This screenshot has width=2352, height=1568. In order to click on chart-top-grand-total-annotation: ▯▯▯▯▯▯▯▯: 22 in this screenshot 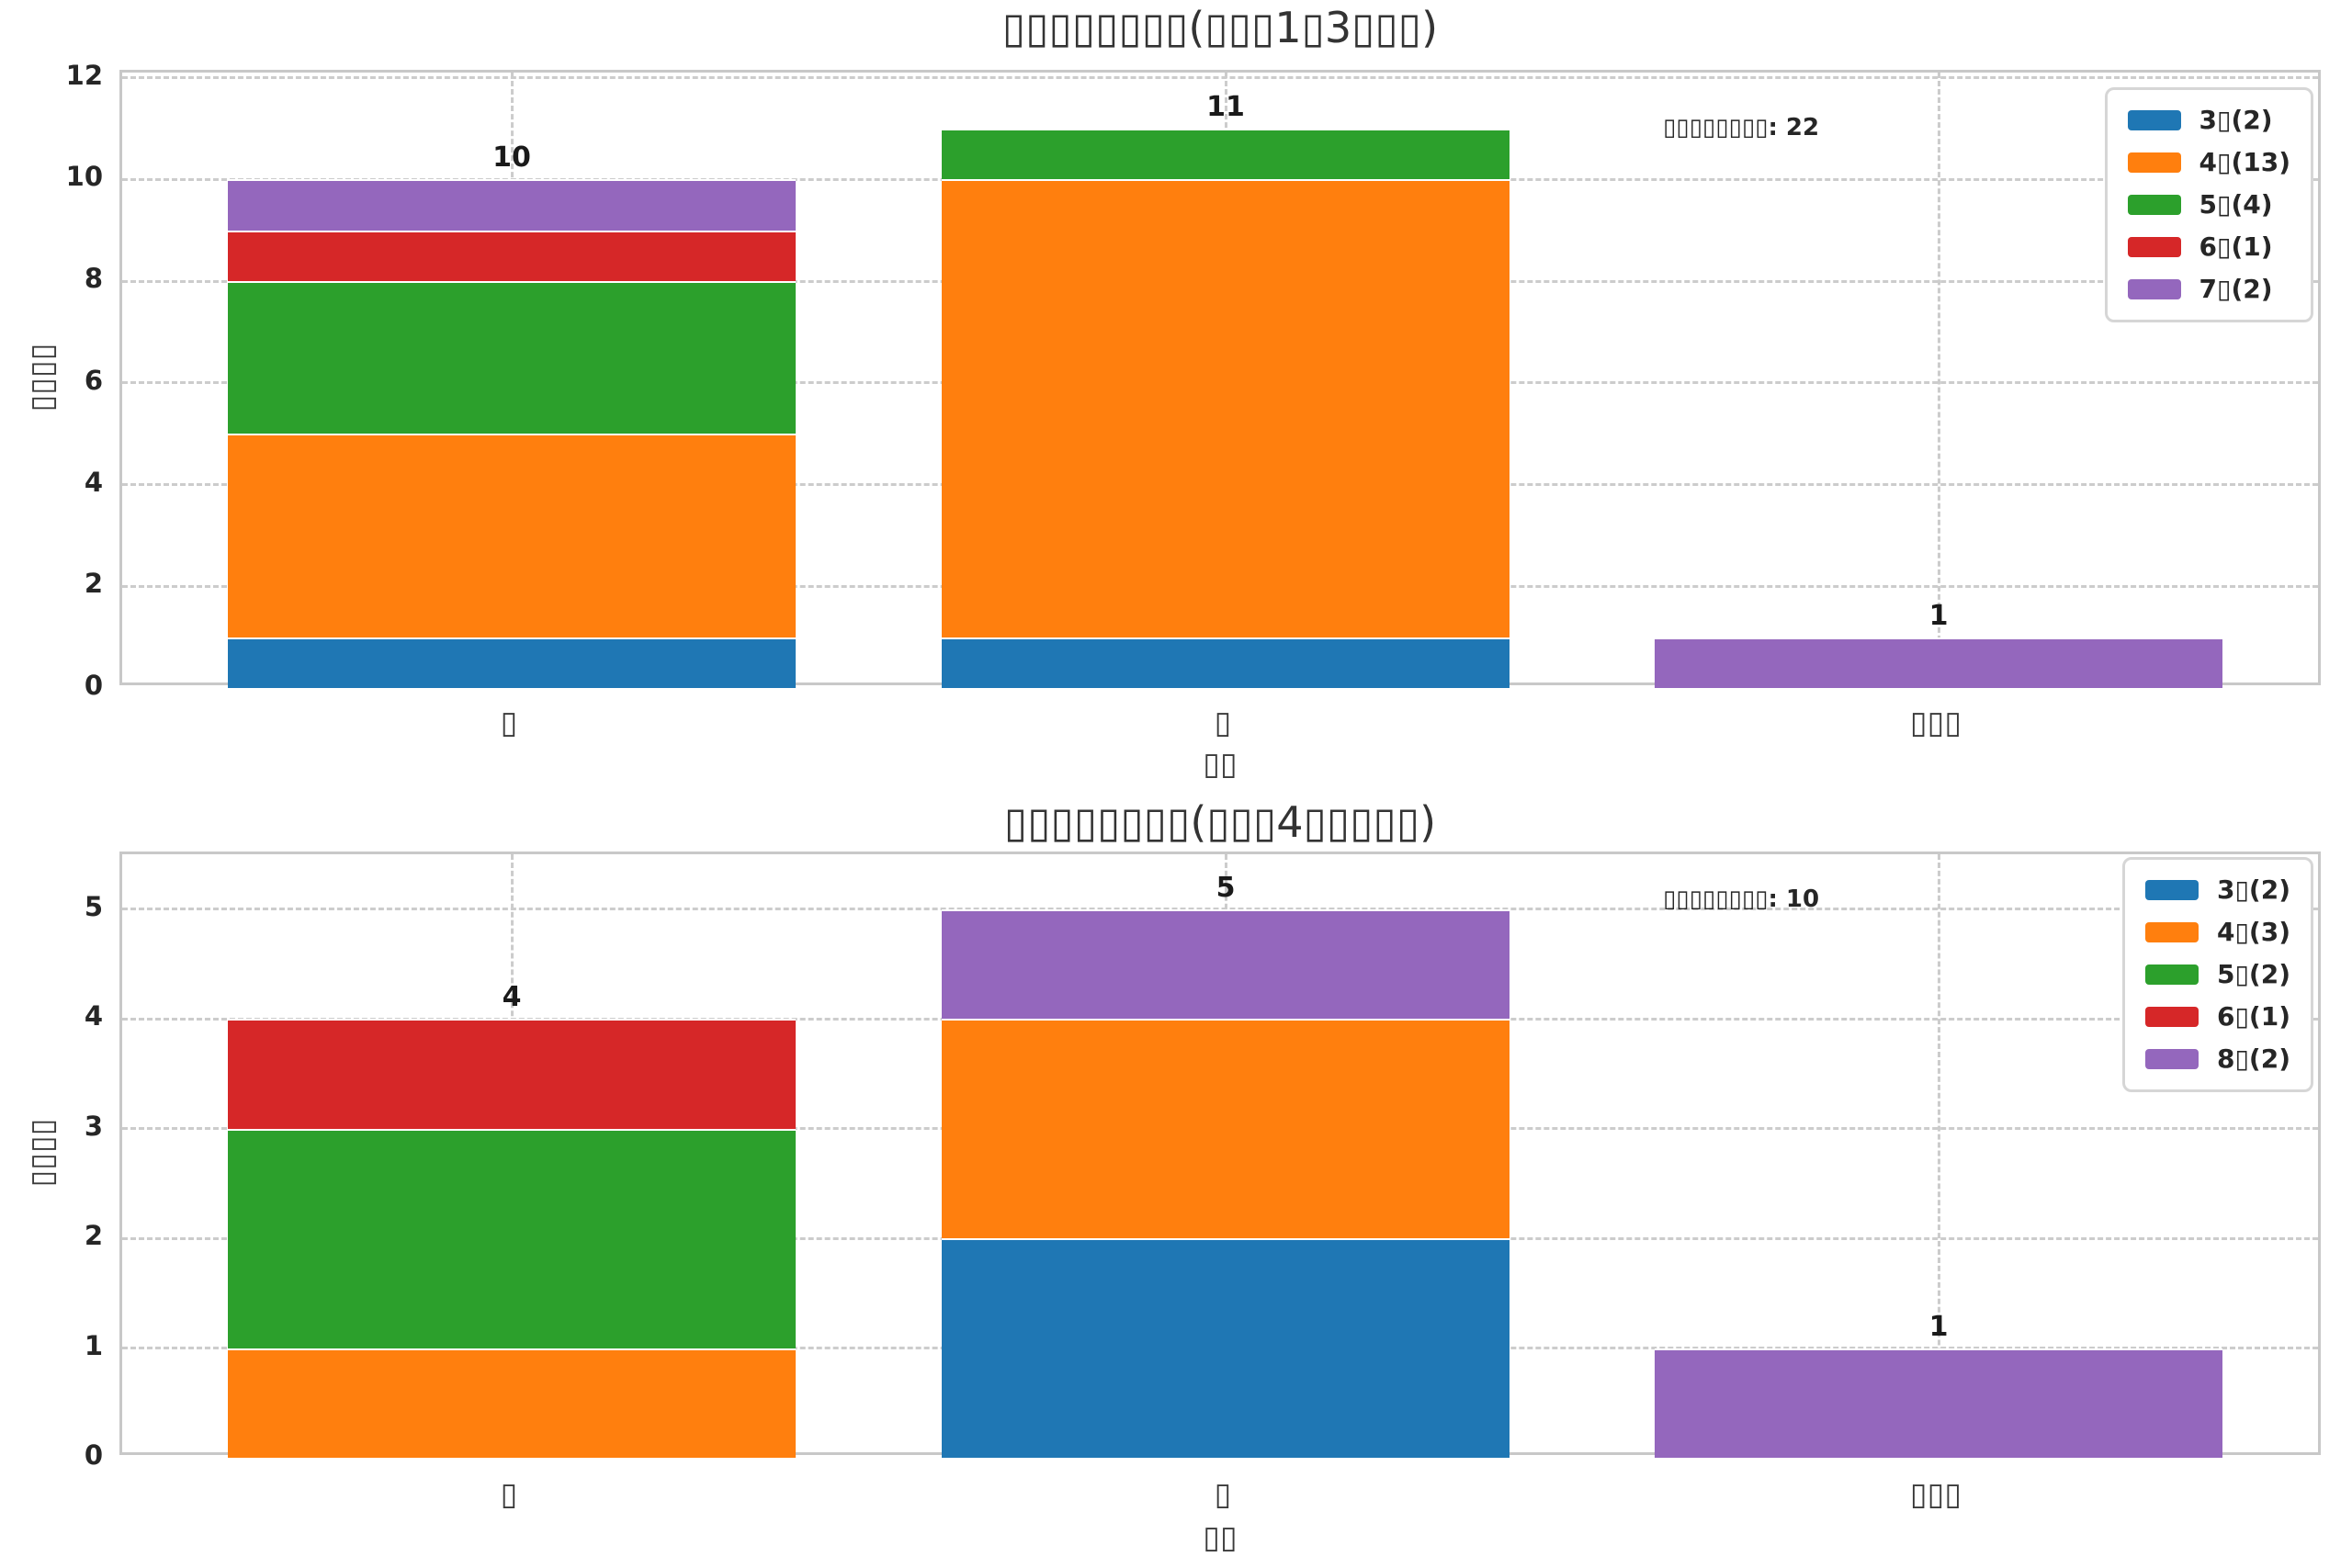, I will do `click(1741, 128)`.